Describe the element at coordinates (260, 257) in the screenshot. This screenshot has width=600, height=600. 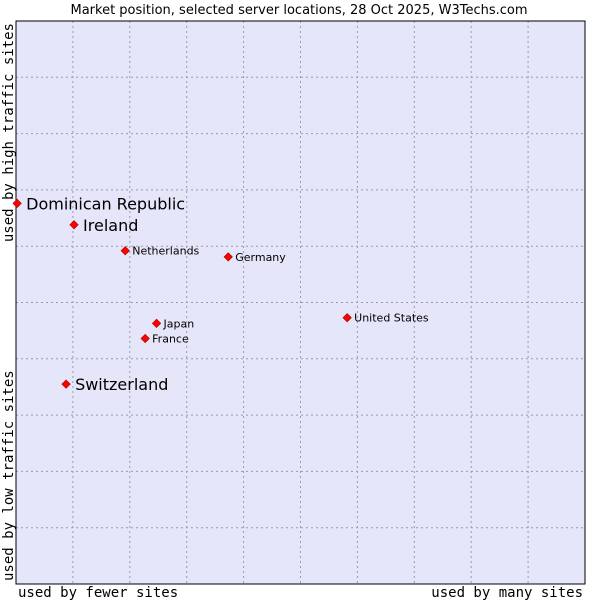
I see `point-label-germany: Germany` at that location.